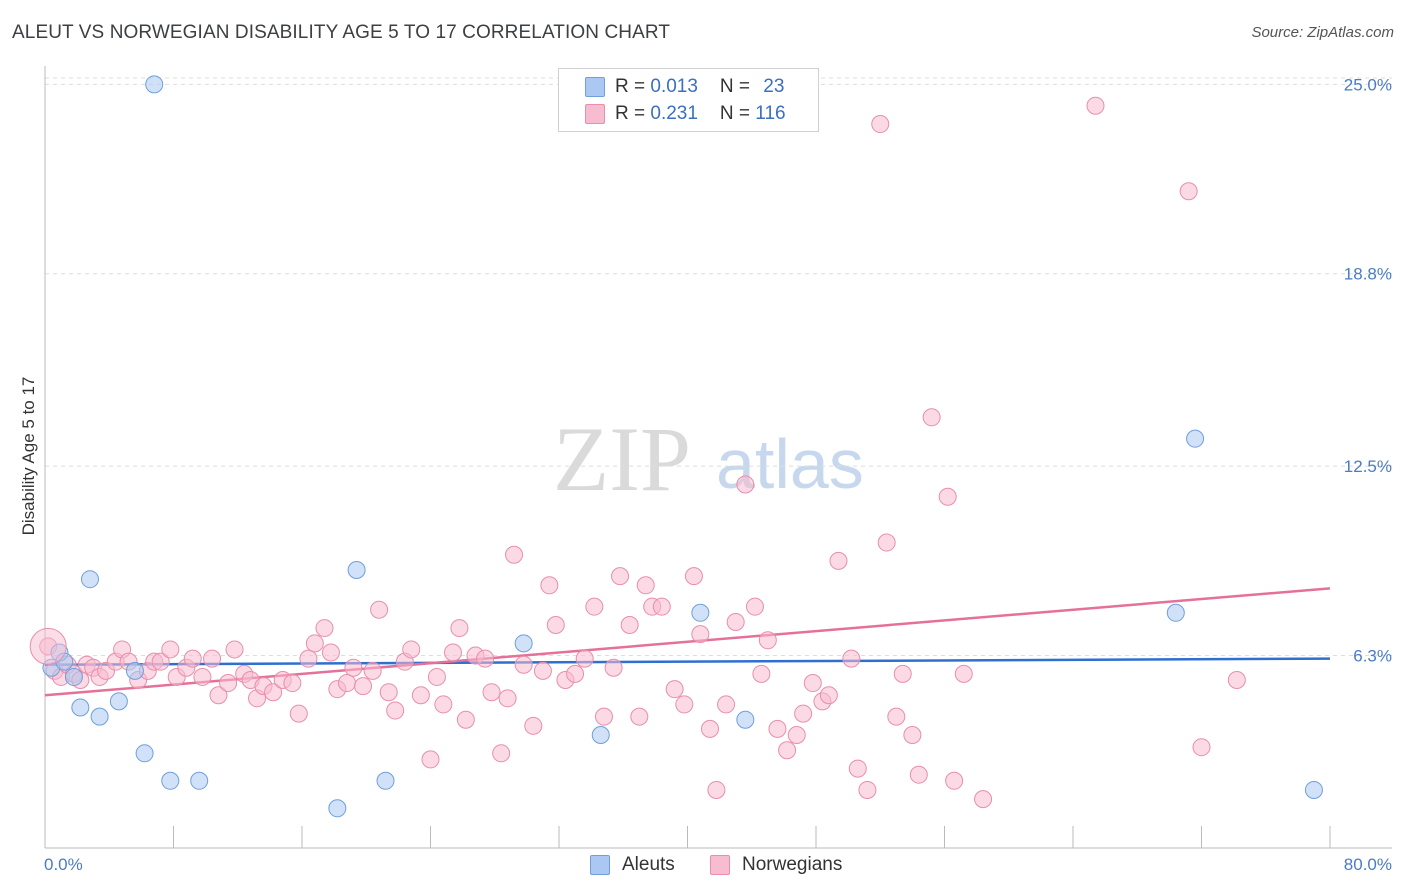 The image size is (1406, 892). I want to click on legend-item-norwegians: Norwegians, so click(776, 865).